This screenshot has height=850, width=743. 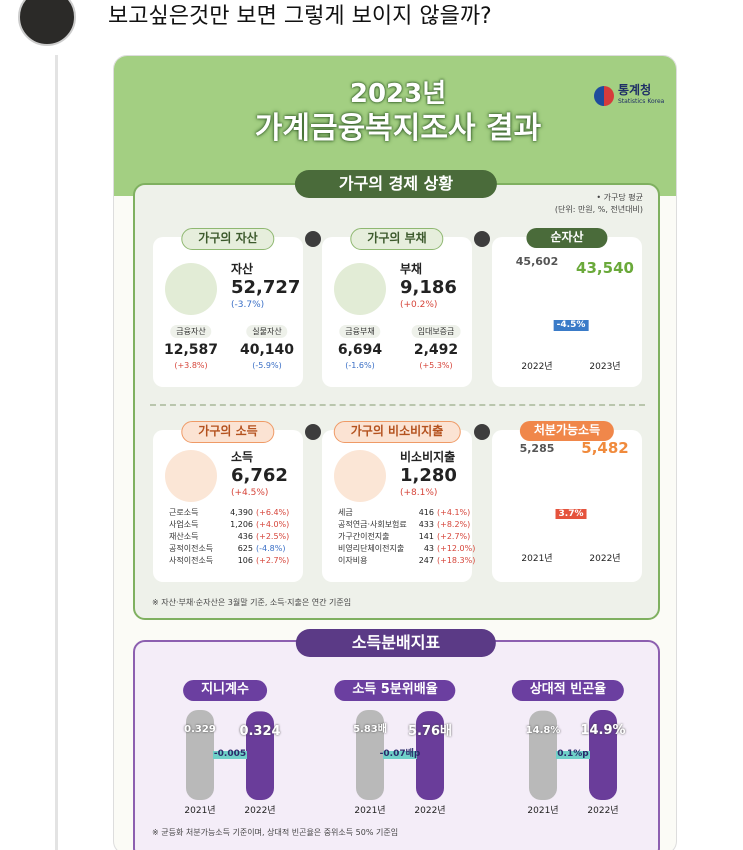 I want to click on change-label: 3.7%, so click(x=571, y=513).